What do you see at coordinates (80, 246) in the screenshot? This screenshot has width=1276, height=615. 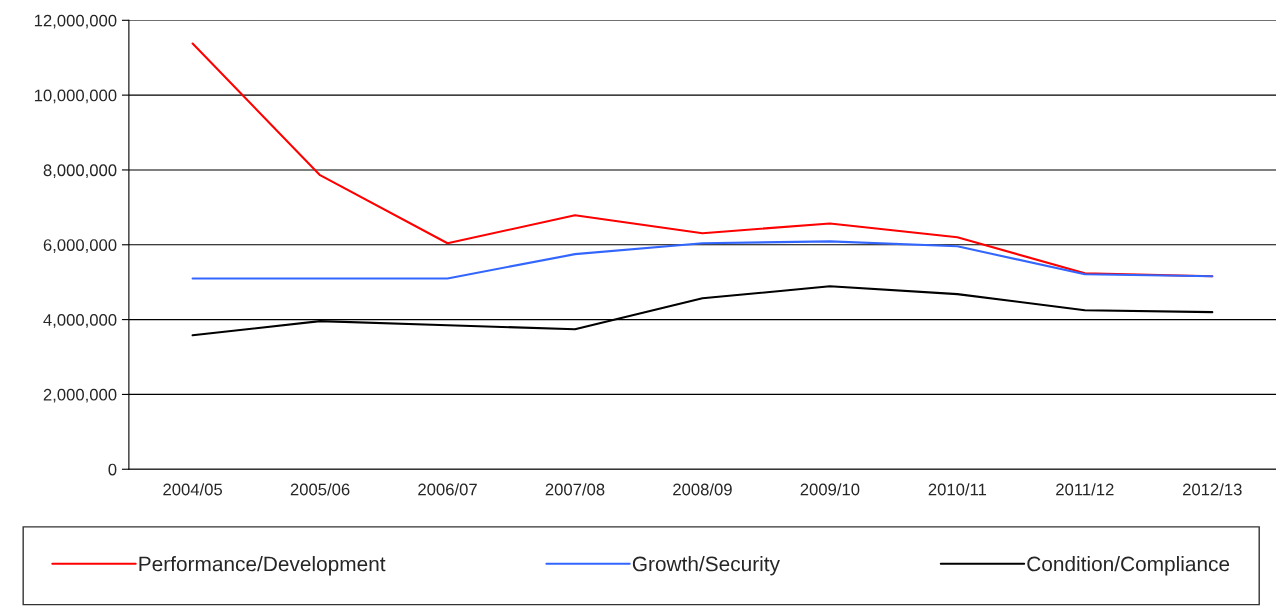 I see `y-tick-label: 6,000,000` at bounding box center [80, 246].